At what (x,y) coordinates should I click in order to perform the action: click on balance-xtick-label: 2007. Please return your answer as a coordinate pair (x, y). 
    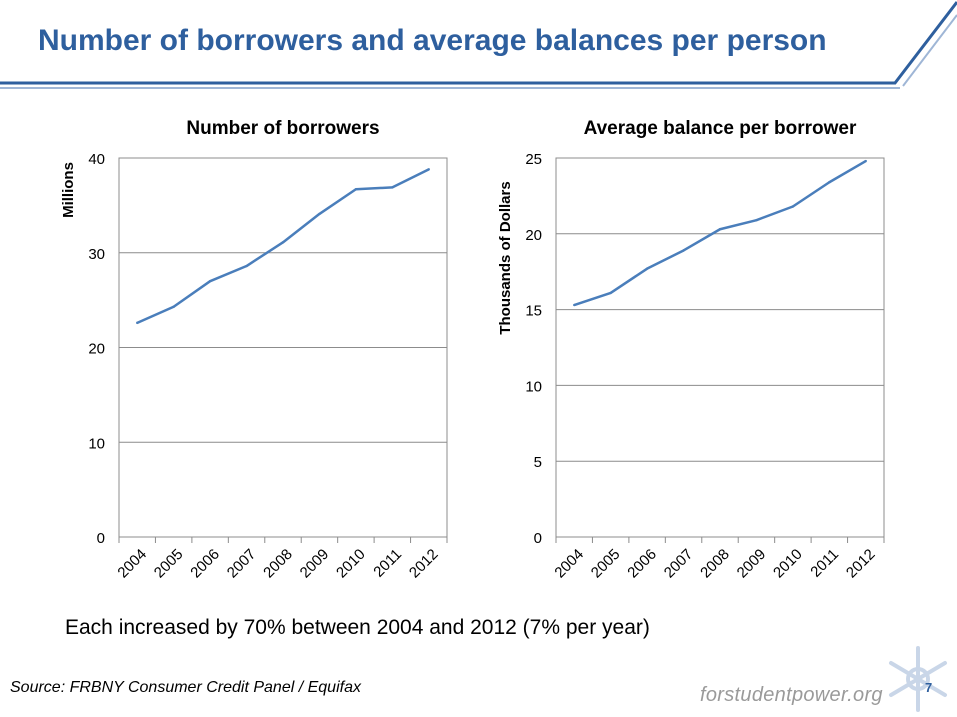
    Looking at the image, I should click on (679, 564).